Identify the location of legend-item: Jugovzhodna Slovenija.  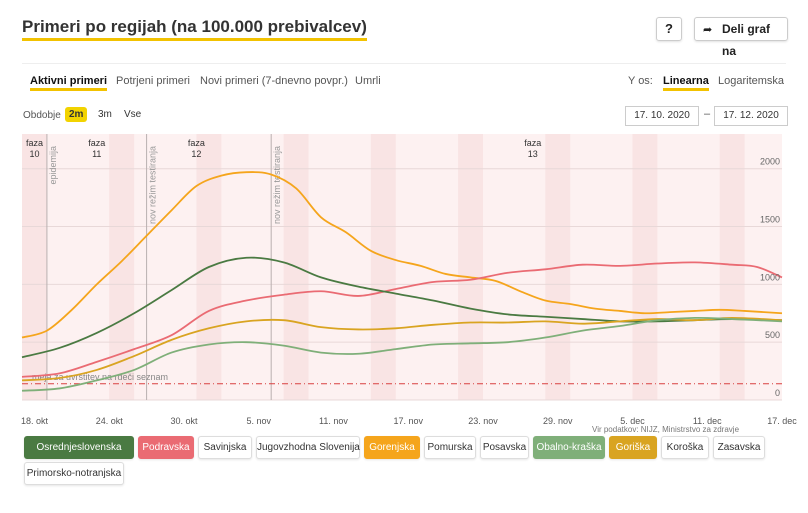
(308, 447).